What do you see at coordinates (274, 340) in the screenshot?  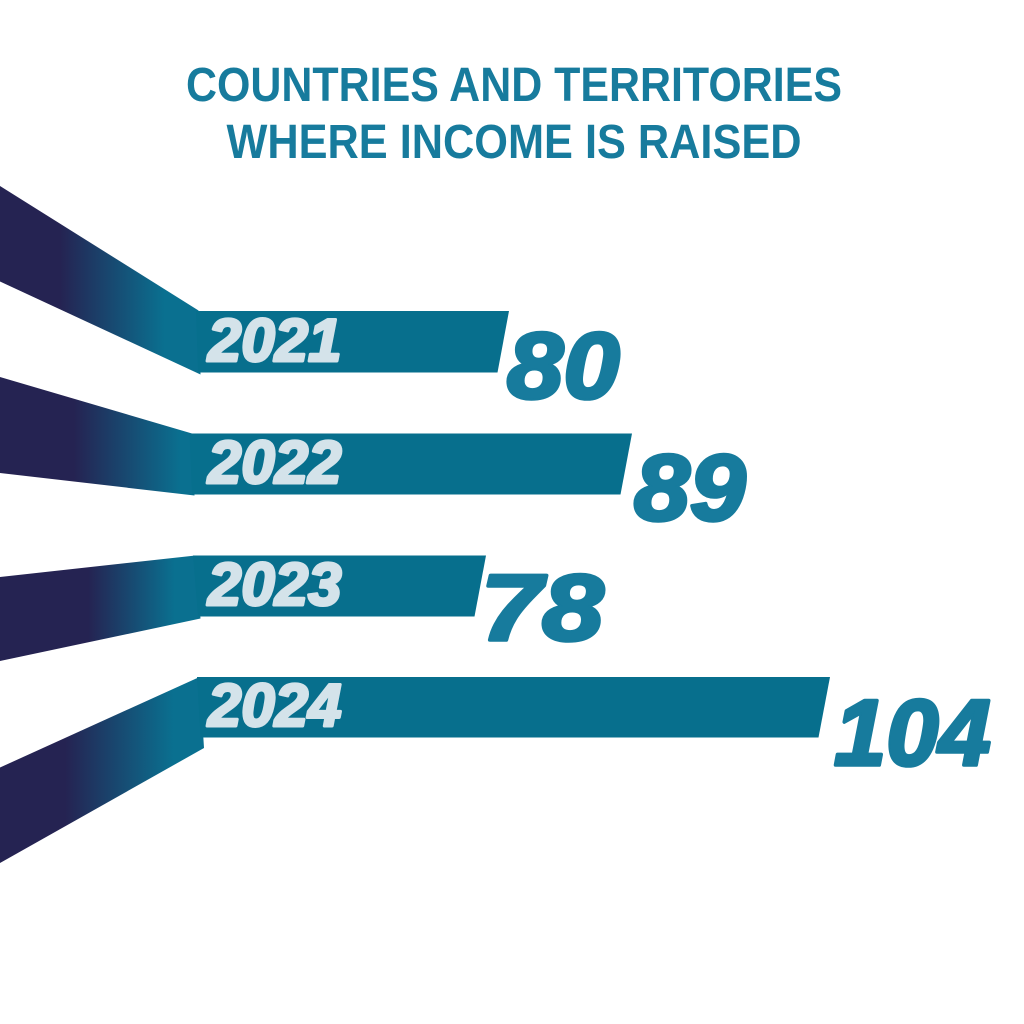 I see `svg-text: 2021` at bounding box center [274, 340].